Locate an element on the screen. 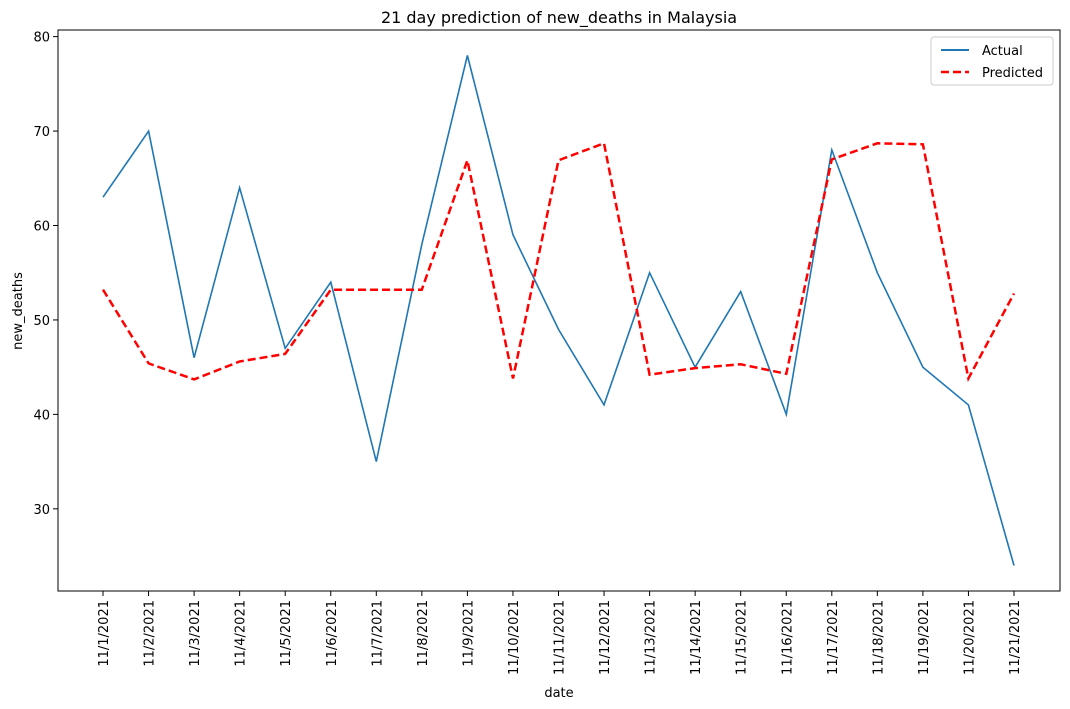 The height and width of the screenshot is (709, 1070). y-tick-label: 50 is located at coordinates (41, 321).